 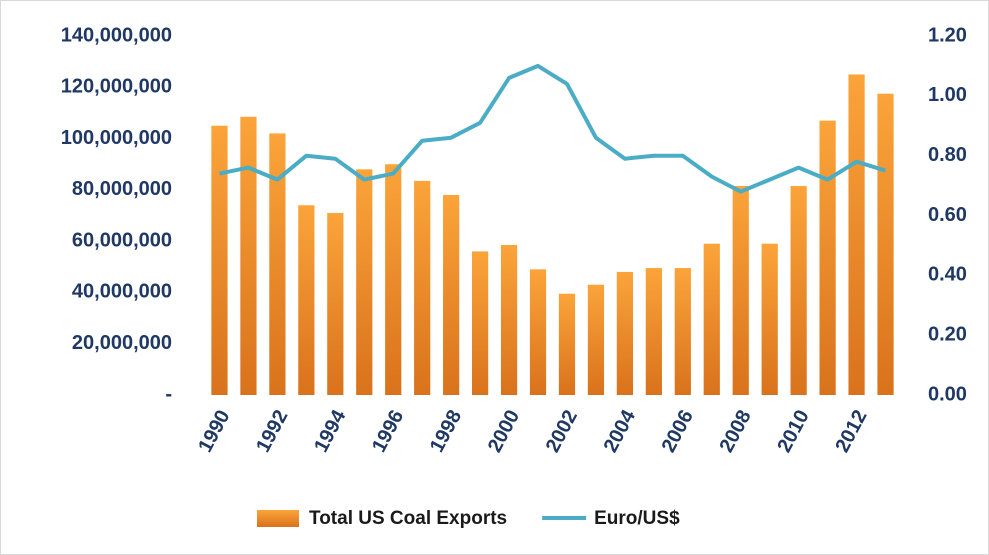 What do you see at coordinates (637, 518) in the screenshot?
I see `legend-label: Euro/US$` at bounding box center [637, 518].